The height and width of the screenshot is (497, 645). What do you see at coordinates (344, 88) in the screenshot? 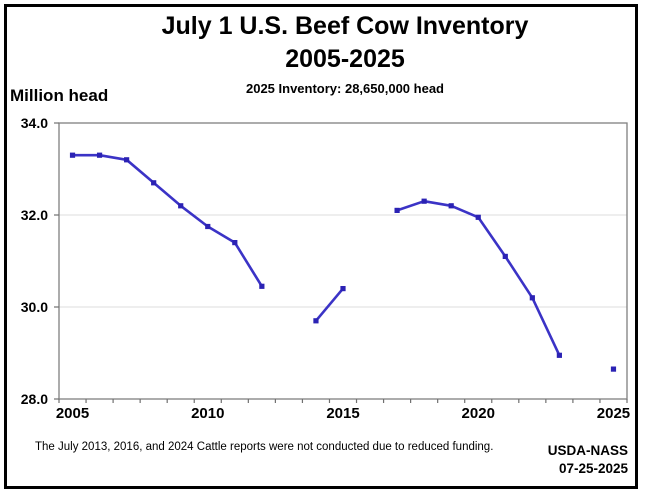
I see `chart-subtitle: 2025 Inventory: 28,650,000 head` at bounding box center [344, 88].